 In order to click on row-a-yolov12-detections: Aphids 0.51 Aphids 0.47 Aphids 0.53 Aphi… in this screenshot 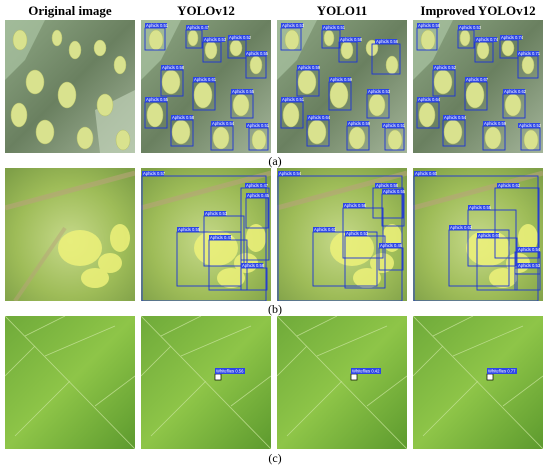, I will do `click(206, 86)`.